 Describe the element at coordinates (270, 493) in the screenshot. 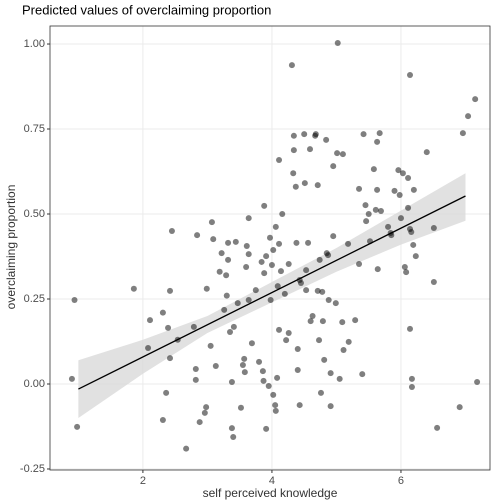

I see `x-axis-title: self perceived knowledge` at that location.